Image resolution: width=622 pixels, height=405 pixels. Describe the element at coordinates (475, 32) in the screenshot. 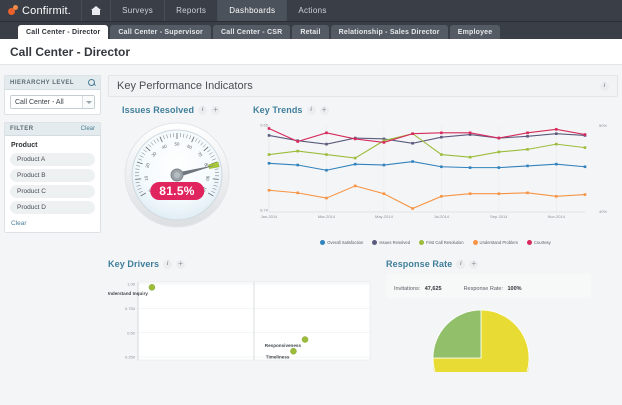

I see `tab-employee: Employee` at that location.